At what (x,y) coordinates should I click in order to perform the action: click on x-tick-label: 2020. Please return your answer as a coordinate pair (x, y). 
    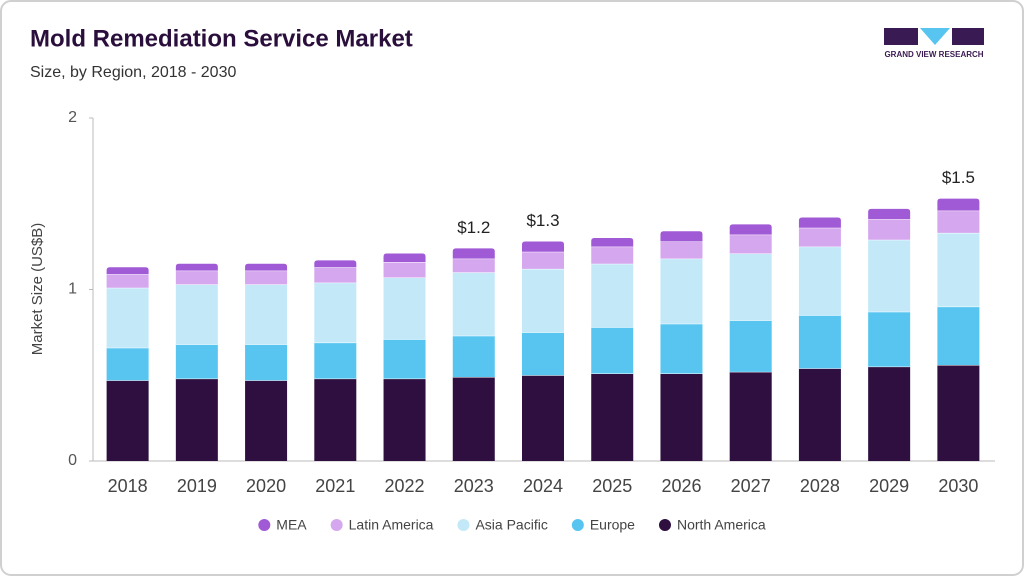
    Looking at the image, I should click on (266, 486).